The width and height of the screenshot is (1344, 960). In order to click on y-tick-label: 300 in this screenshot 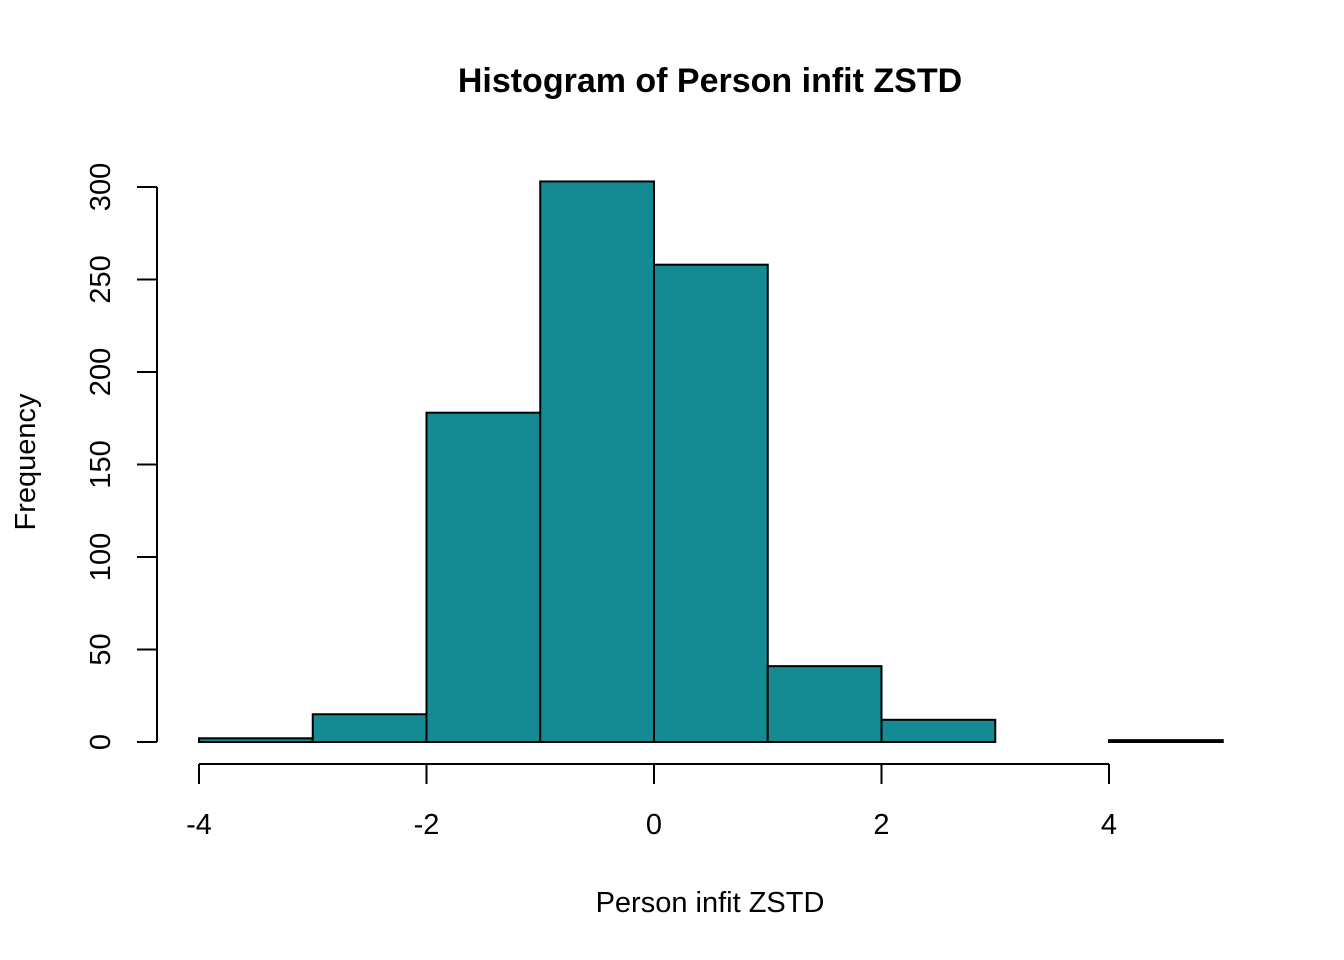, I will do `click(101, 187)`.